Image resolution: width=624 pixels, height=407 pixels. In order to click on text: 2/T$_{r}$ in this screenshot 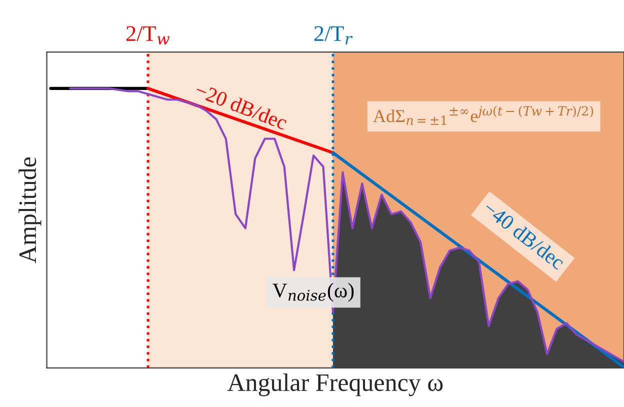, I will do `click(333, 35)`.